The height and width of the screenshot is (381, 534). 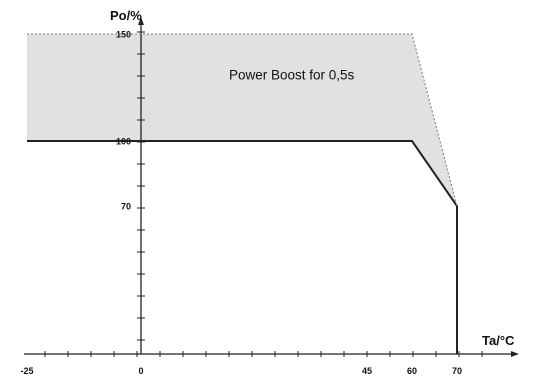 I want to click on x-tick-label: 60, so click(x=412, y=371).